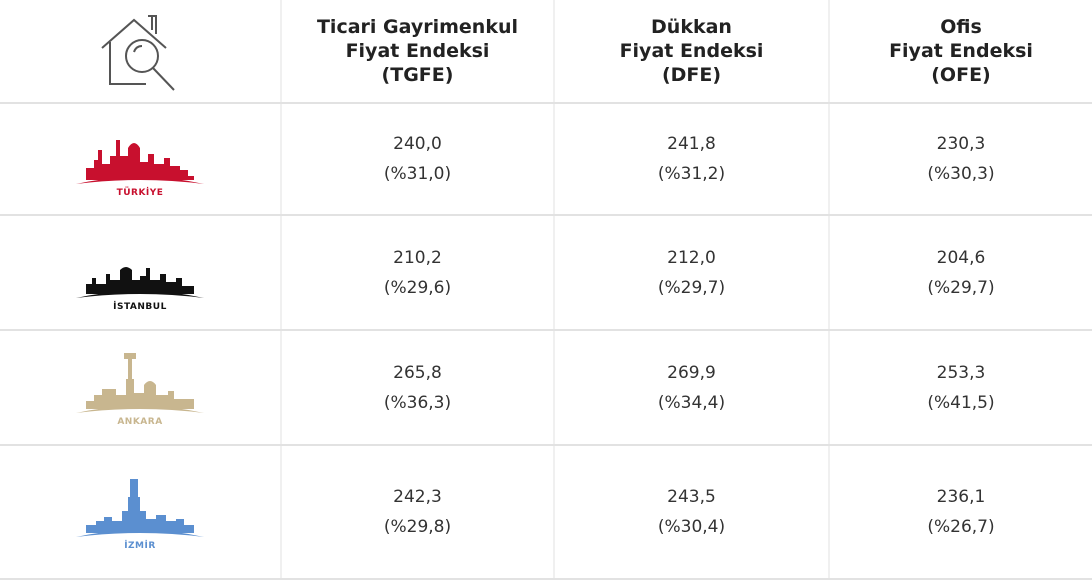  Describe the element at coordinates (417, 75) in the screenshot. I see `header-text: (TGFE)` at that location.